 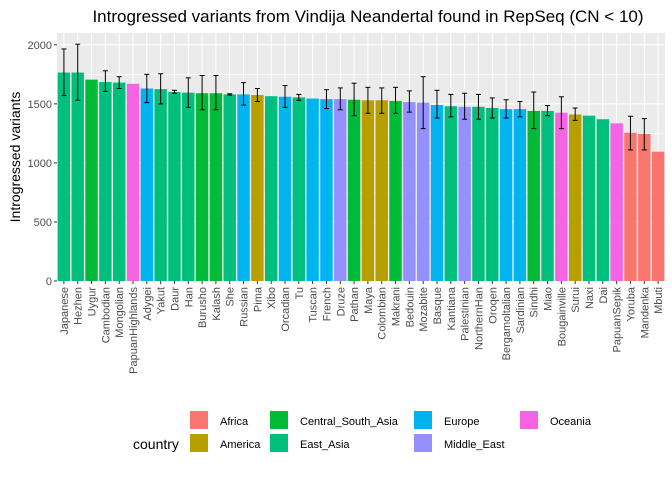 I want to click on x-tick-label: French, so click(x=327, y=304).